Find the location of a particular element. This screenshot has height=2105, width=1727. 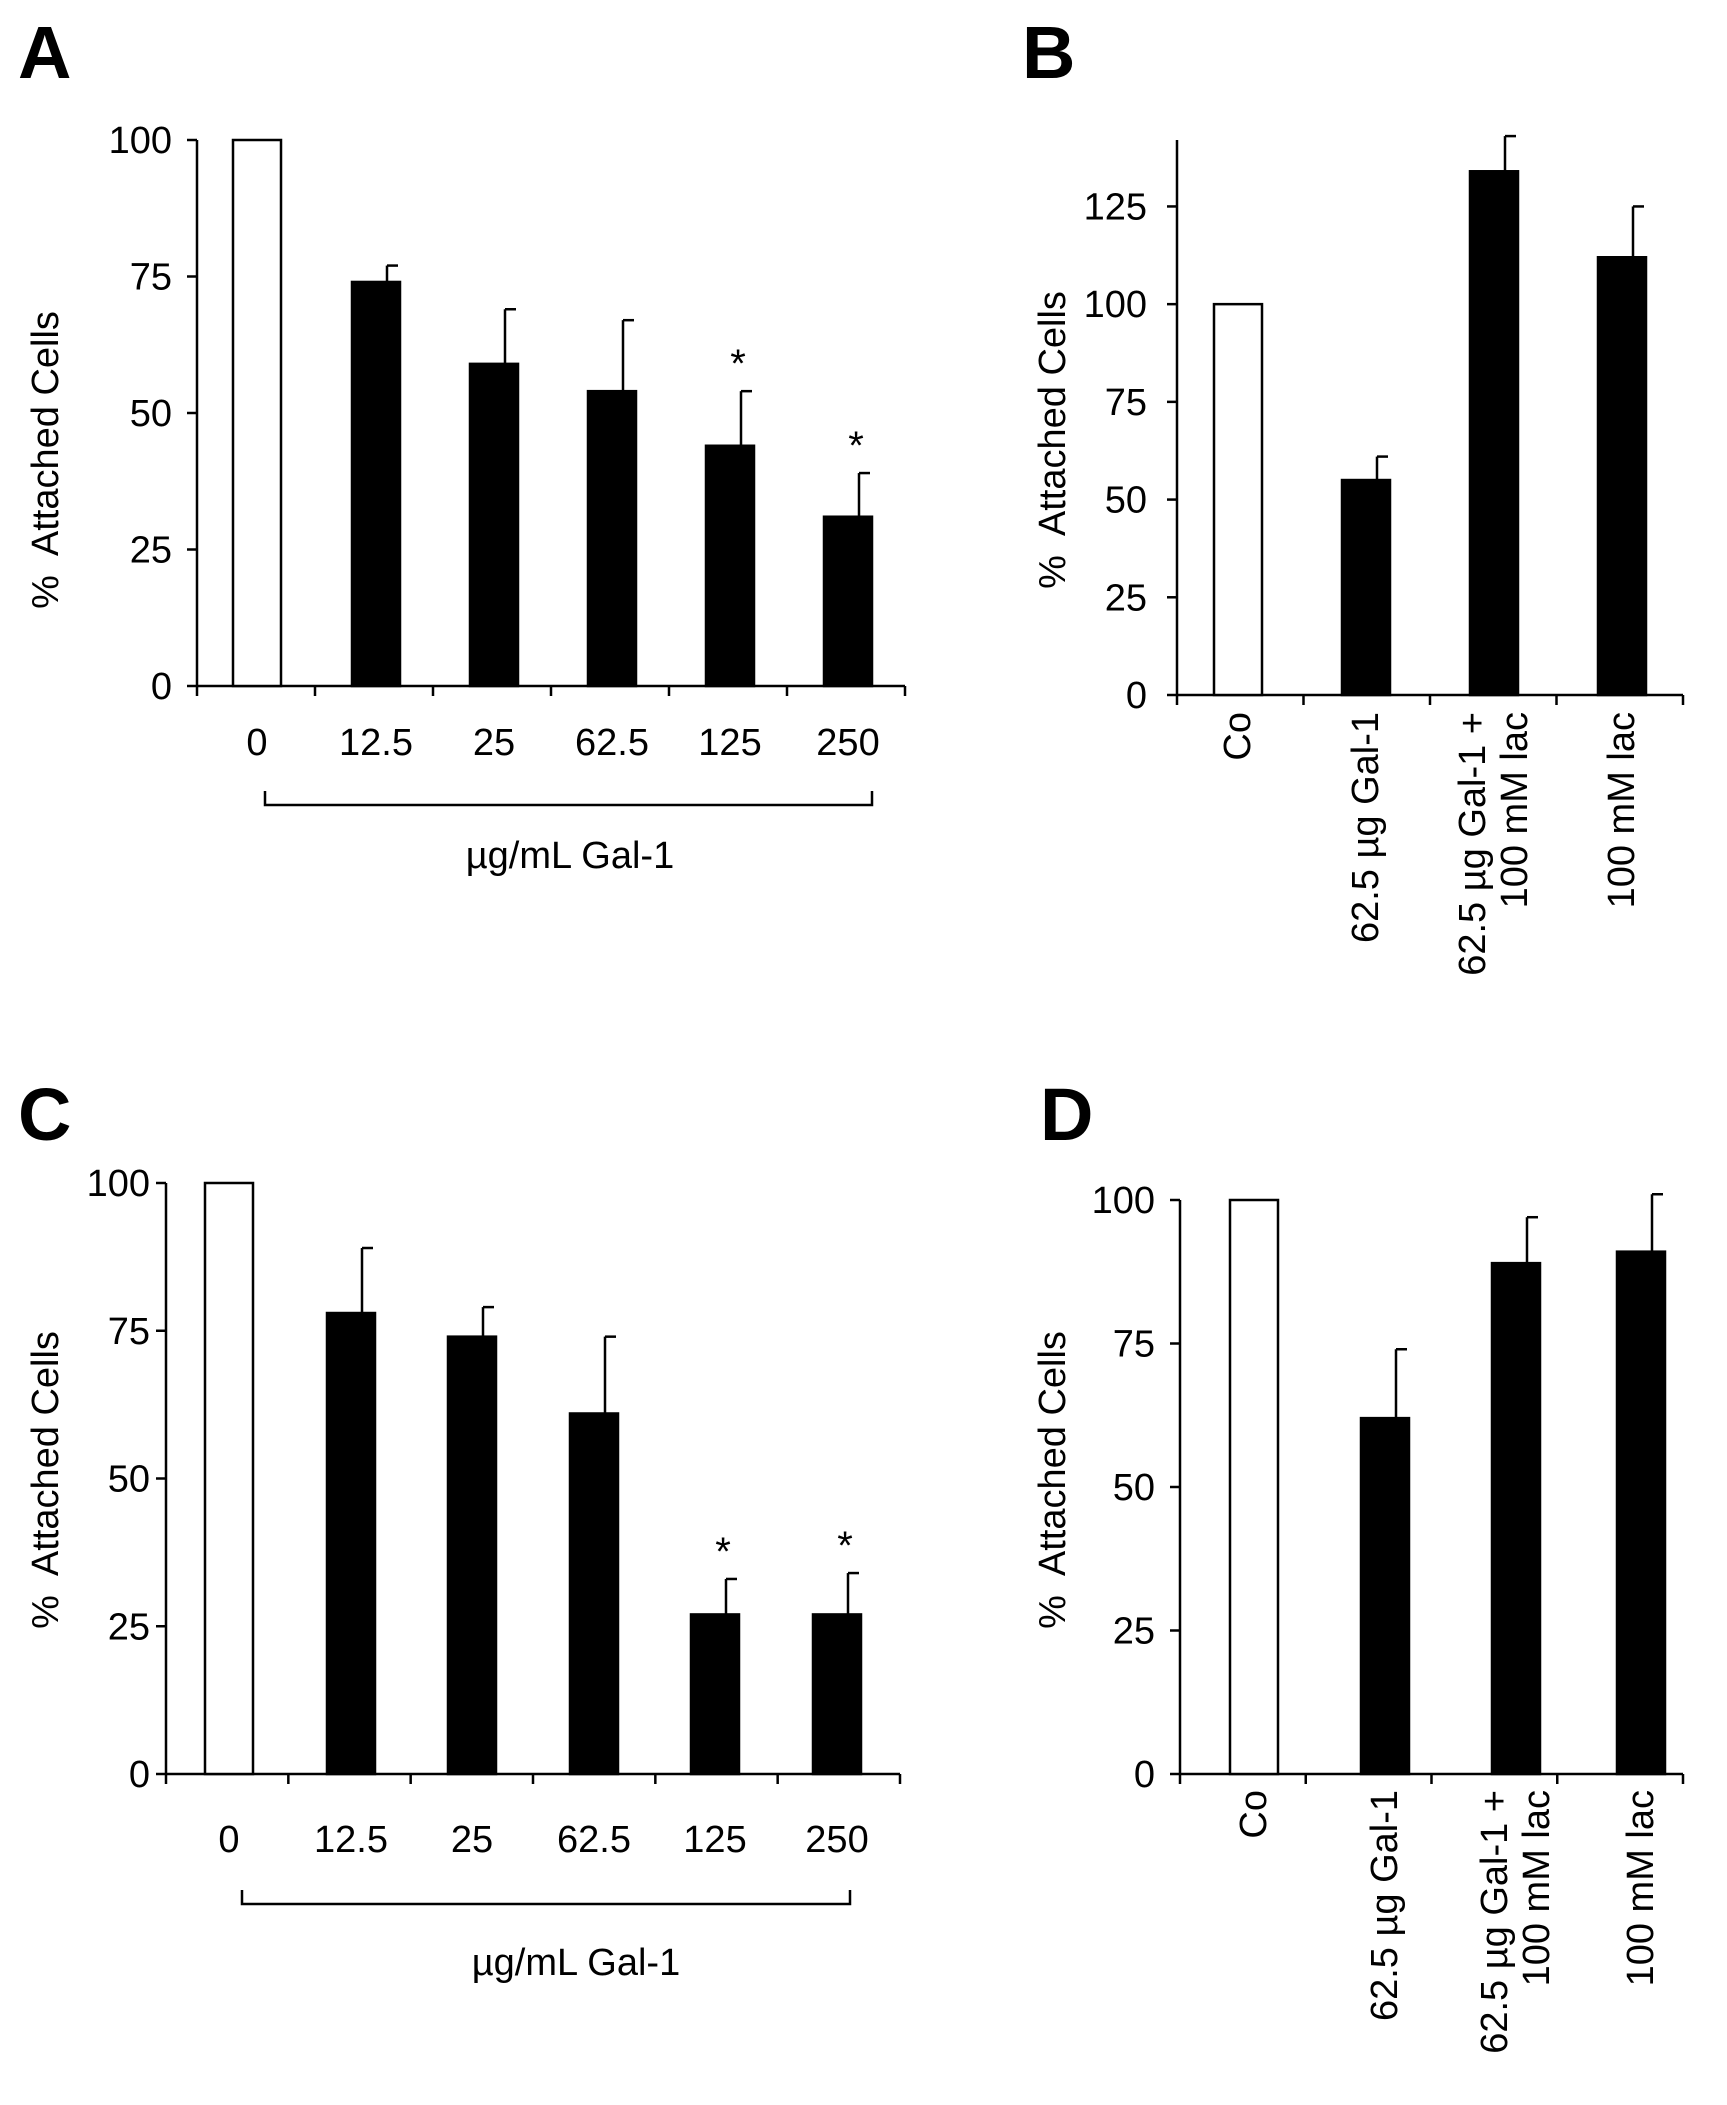

y-tick-label: 125 is located at coordinates (1115, 207).